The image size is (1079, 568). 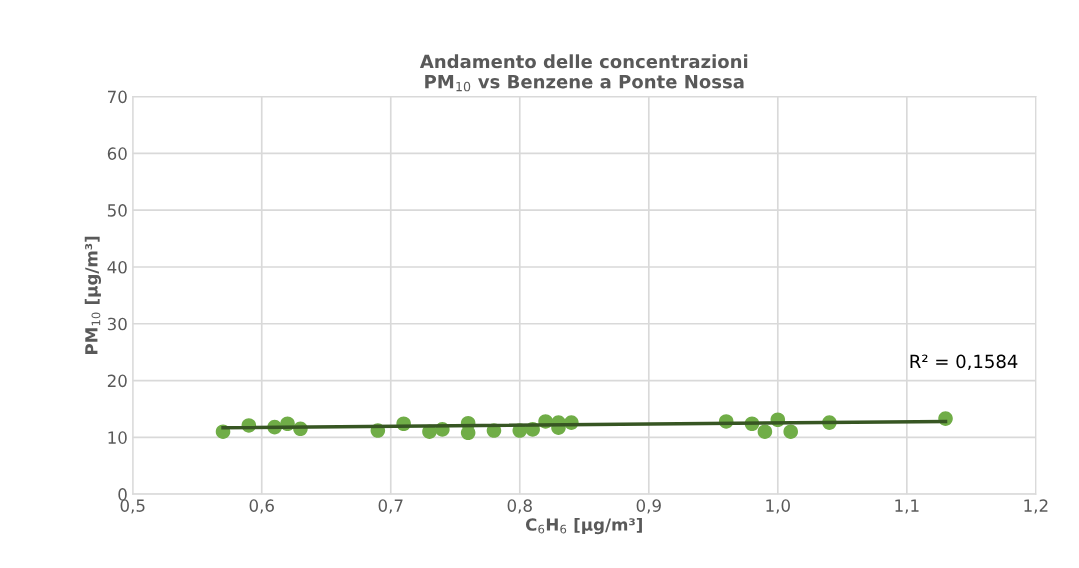 What do you see at coordinates (261, 506) in the screenshot?
I see `x-tick-label: 0,6` at bounding box center [261, 506].